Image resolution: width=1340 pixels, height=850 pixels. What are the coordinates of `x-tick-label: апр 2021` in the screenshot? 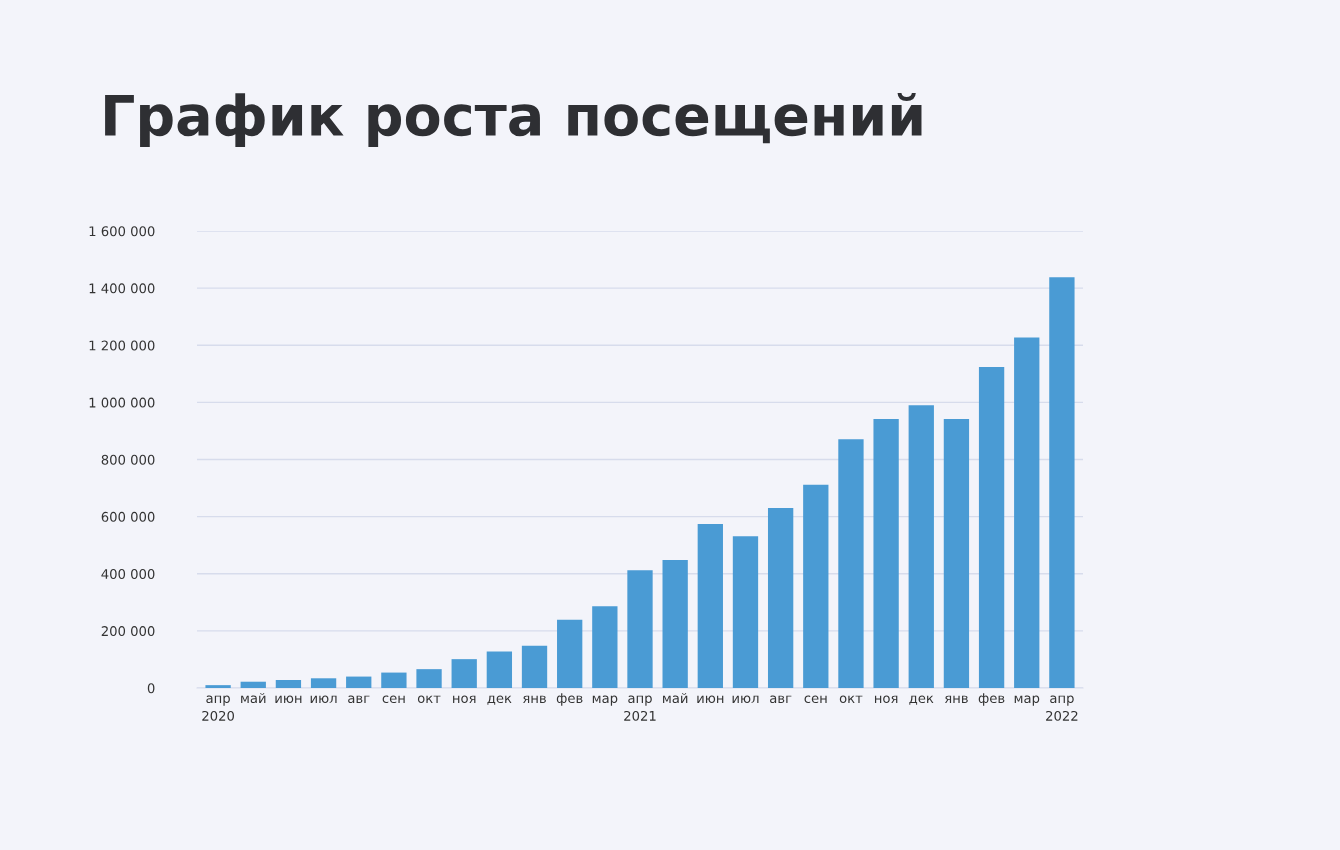 It's located at (640, 708).